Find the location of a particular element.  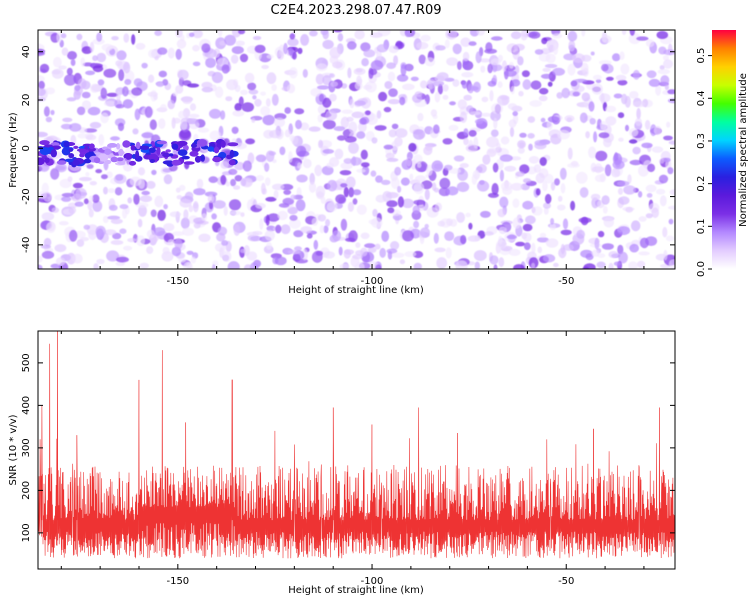

heatmap-xtick-label: -100 is located at coordinates (372, 281).